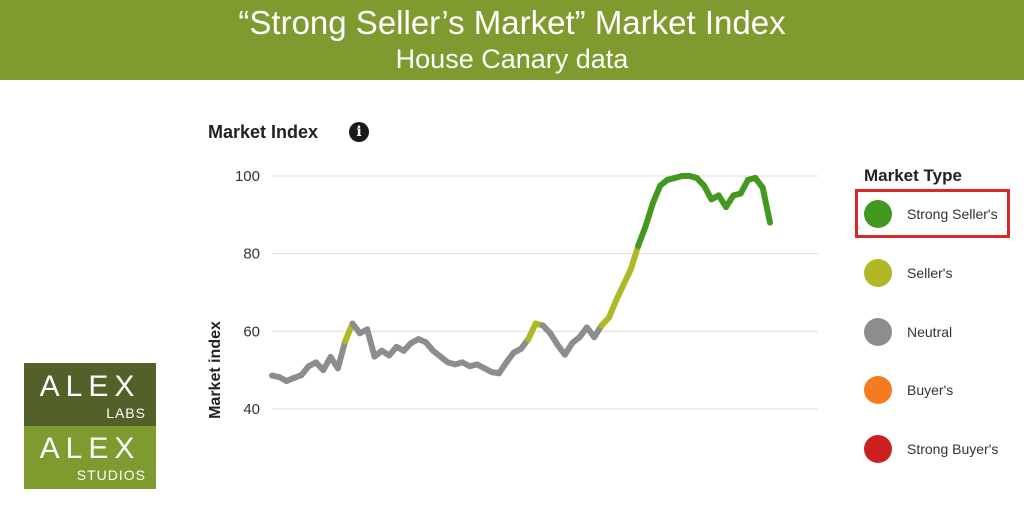  I want to click on alex-logo: ALEX LABS ALEX STUDIOS, so click(90, 426).